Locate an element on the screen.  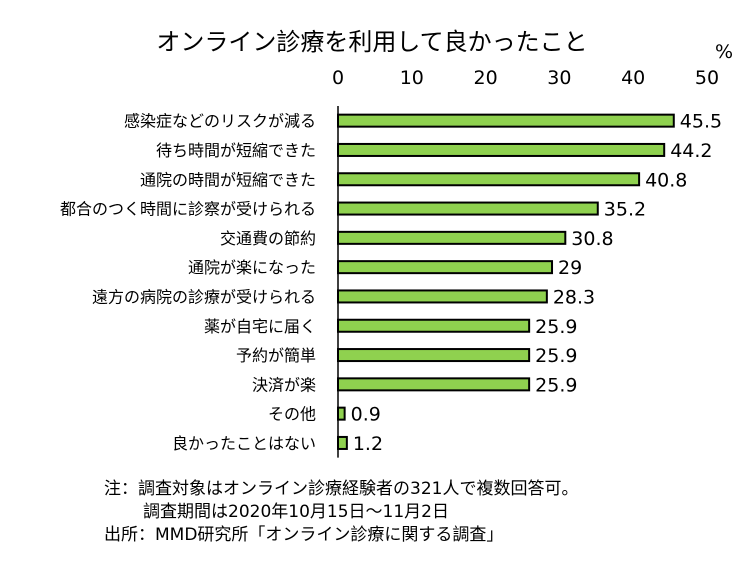
category-label: その他 is located at coordinates (292, 414).